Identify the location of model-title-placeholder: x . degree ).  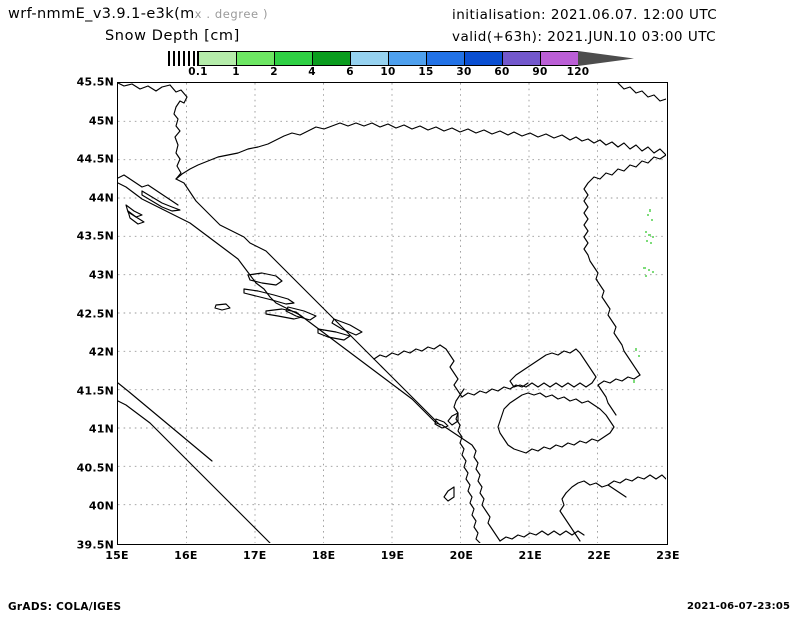
(231, 14).